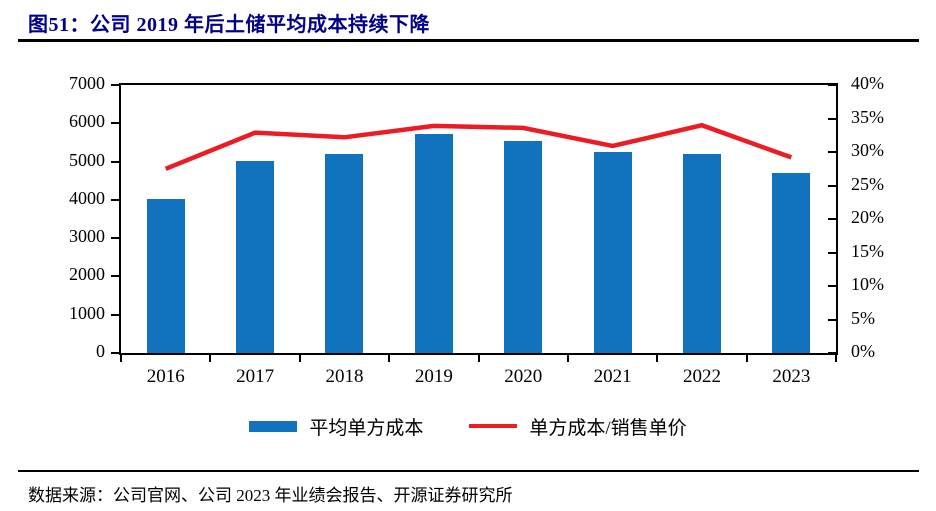  What do you see at coordinates (701, 253) in the screenshot?
I see `bar-2022` at bounding box center [701, 253].